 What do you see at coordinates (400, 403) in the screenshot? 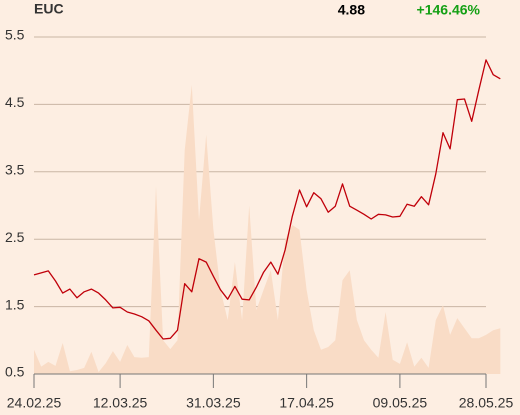
I see `x-tick-label: 09.05.25` at bounding box center [400, 403].